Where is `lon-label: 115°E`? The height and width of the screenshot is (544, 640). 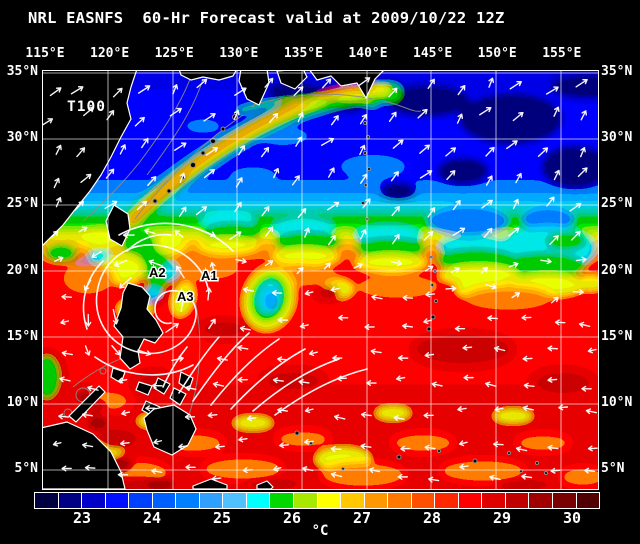
lon-label: 115°E is located at coordinates (45, 53).